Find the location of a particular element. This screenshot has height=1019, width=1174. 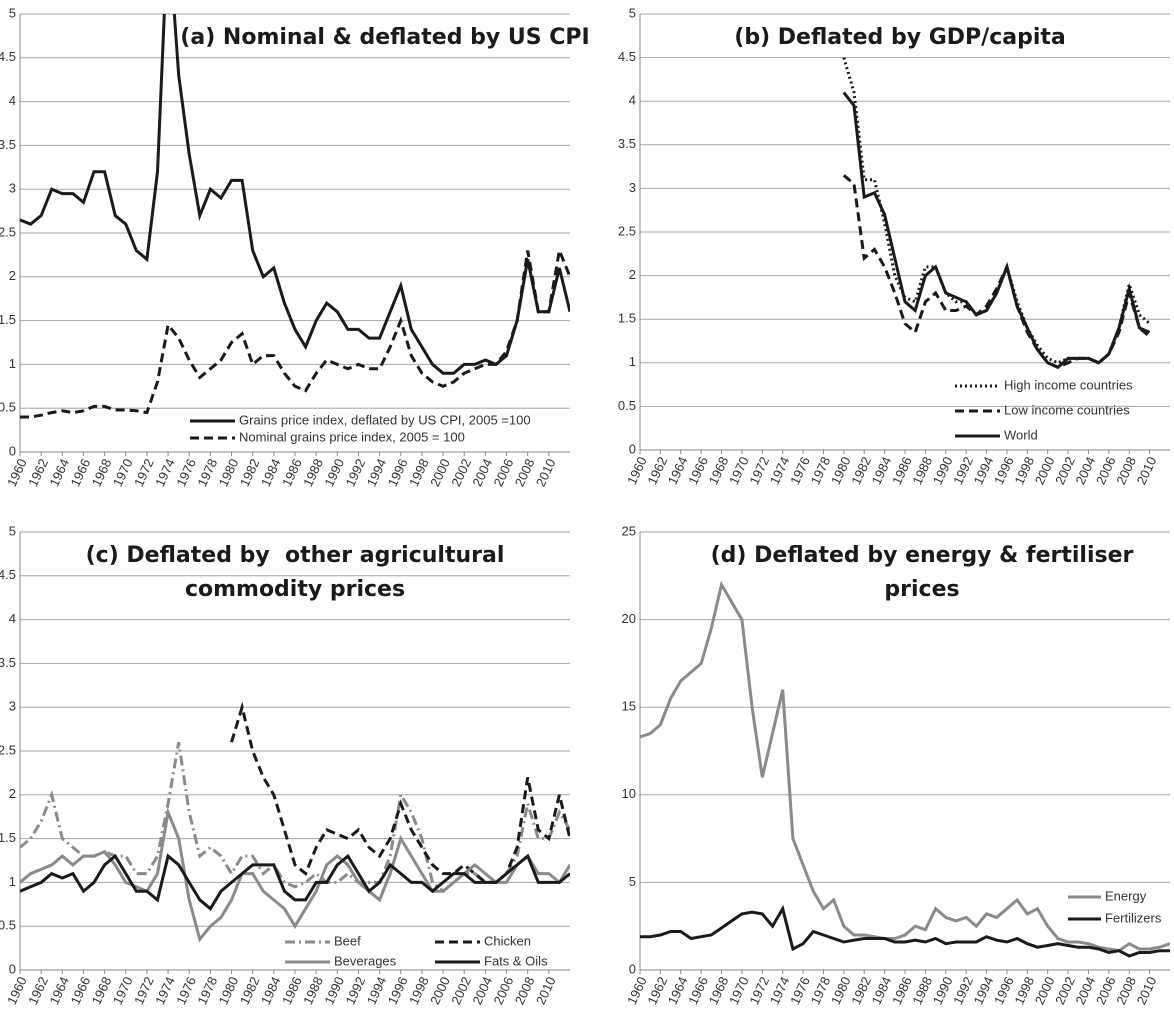

legend-label: Chicken is located at coordinates (507, 940).